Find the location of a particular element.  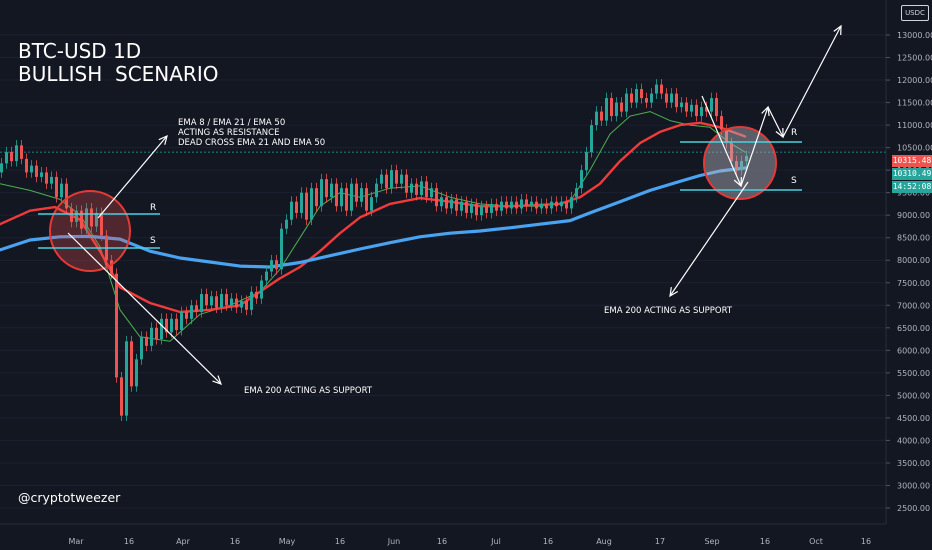

time-tick-6: Jun is located at coordinates (394, 541).